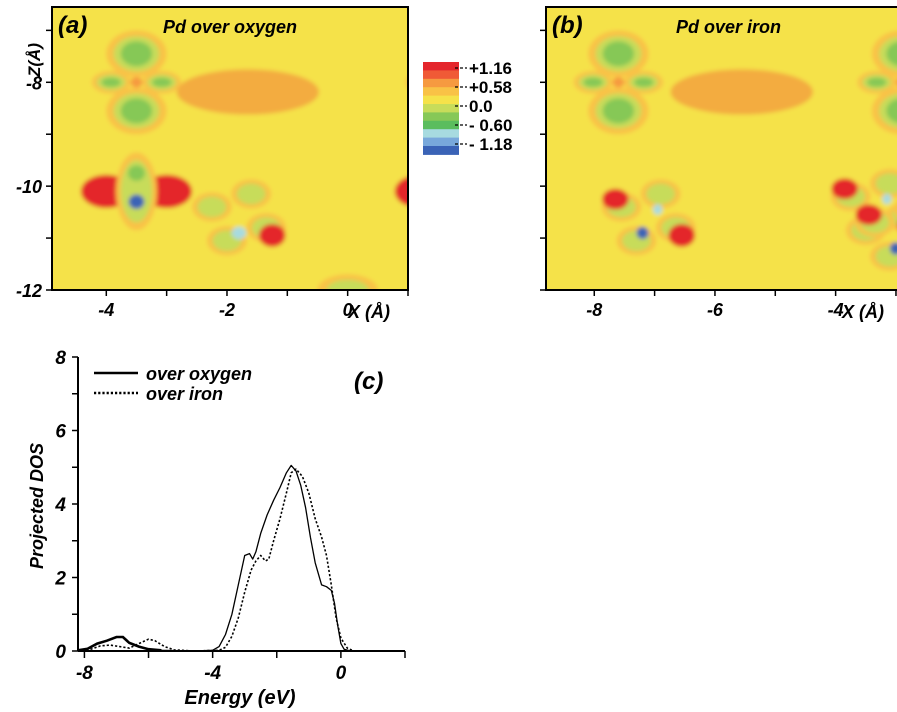 The height and width of the screenshot is (712, 897). I want to click on feature-cross_fe-2-blue2, so click(657, 209).